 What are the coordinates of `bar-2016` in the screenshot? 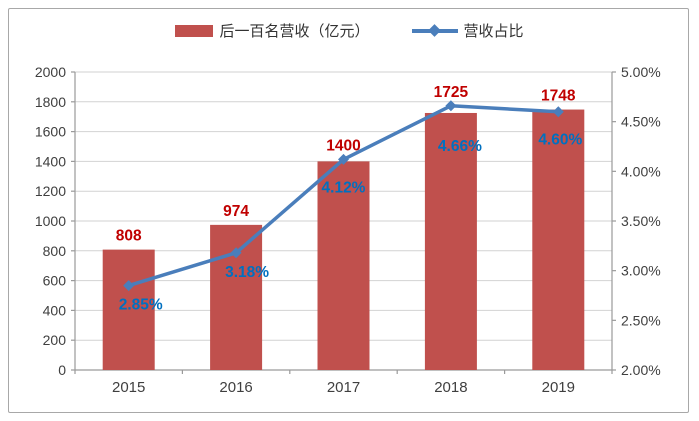 It's located at (236, 297).